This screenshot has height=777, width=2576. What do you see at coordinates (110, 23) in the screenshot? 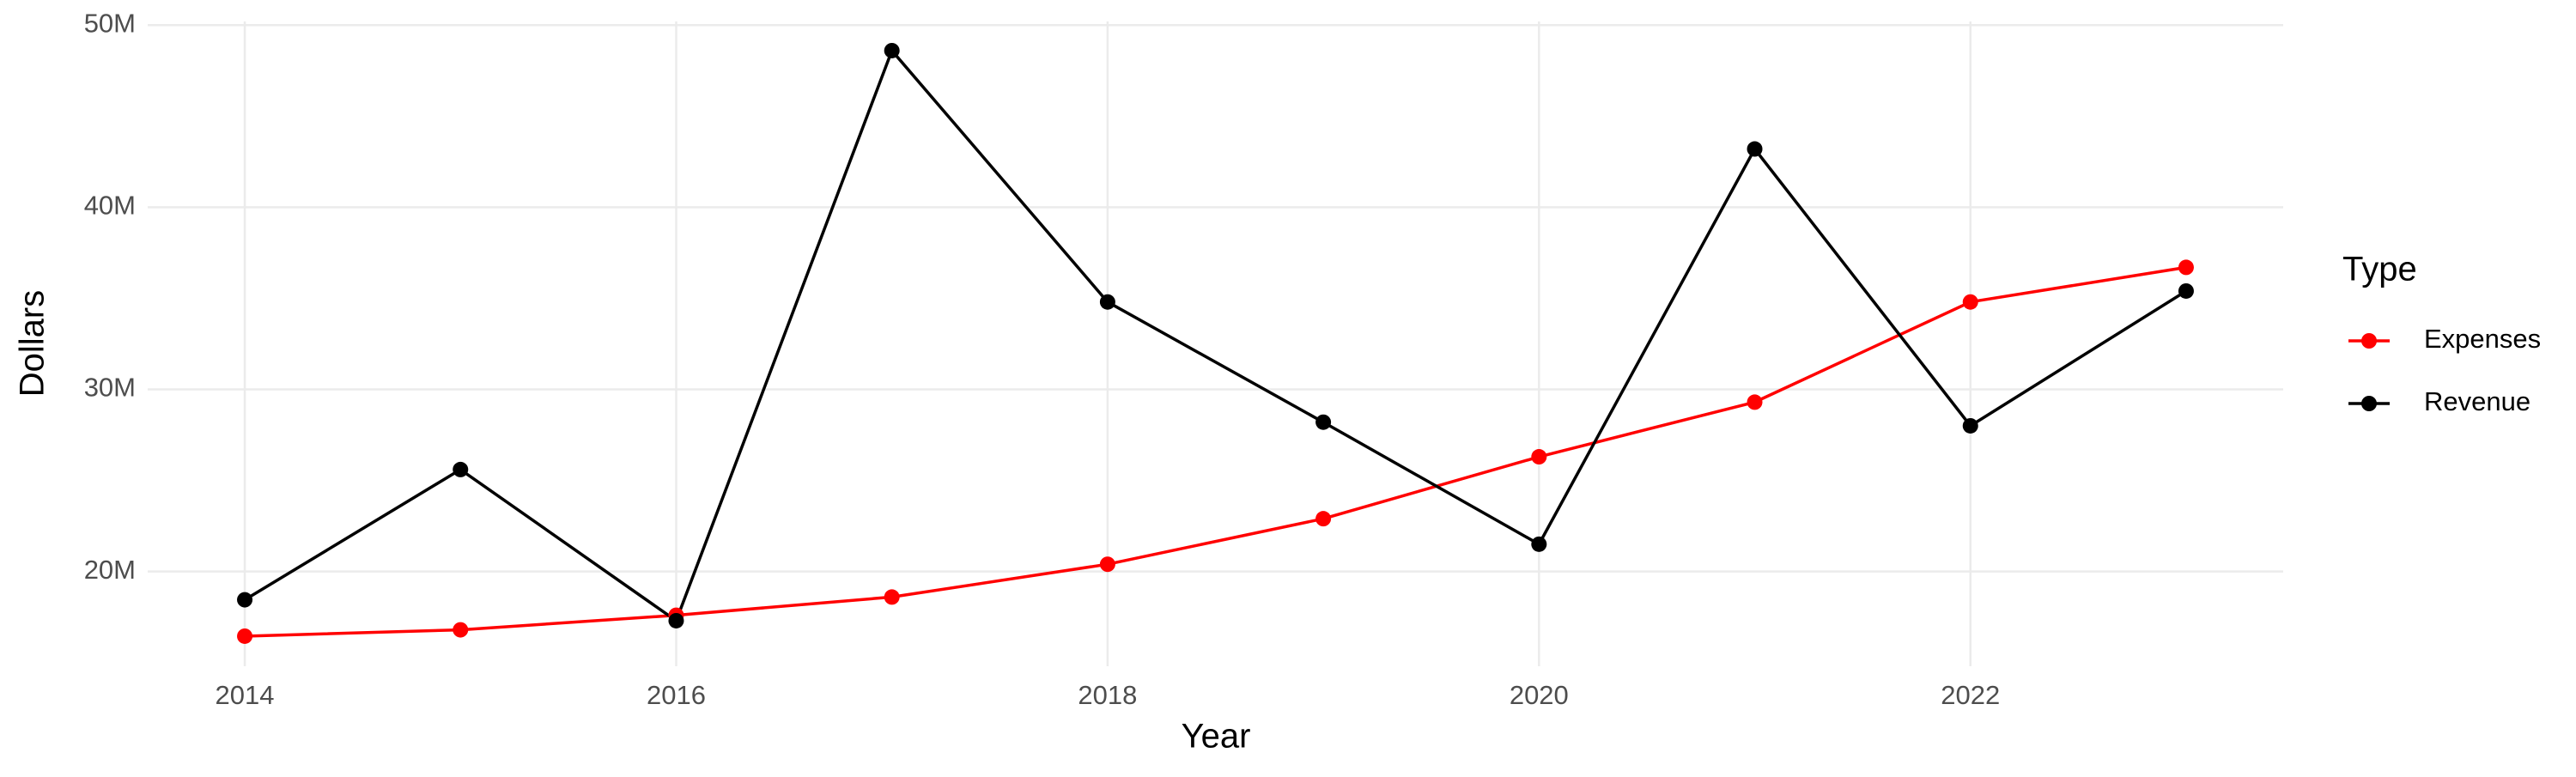
I see `y-tick-label: 50M` at bounding box center [110, 23].